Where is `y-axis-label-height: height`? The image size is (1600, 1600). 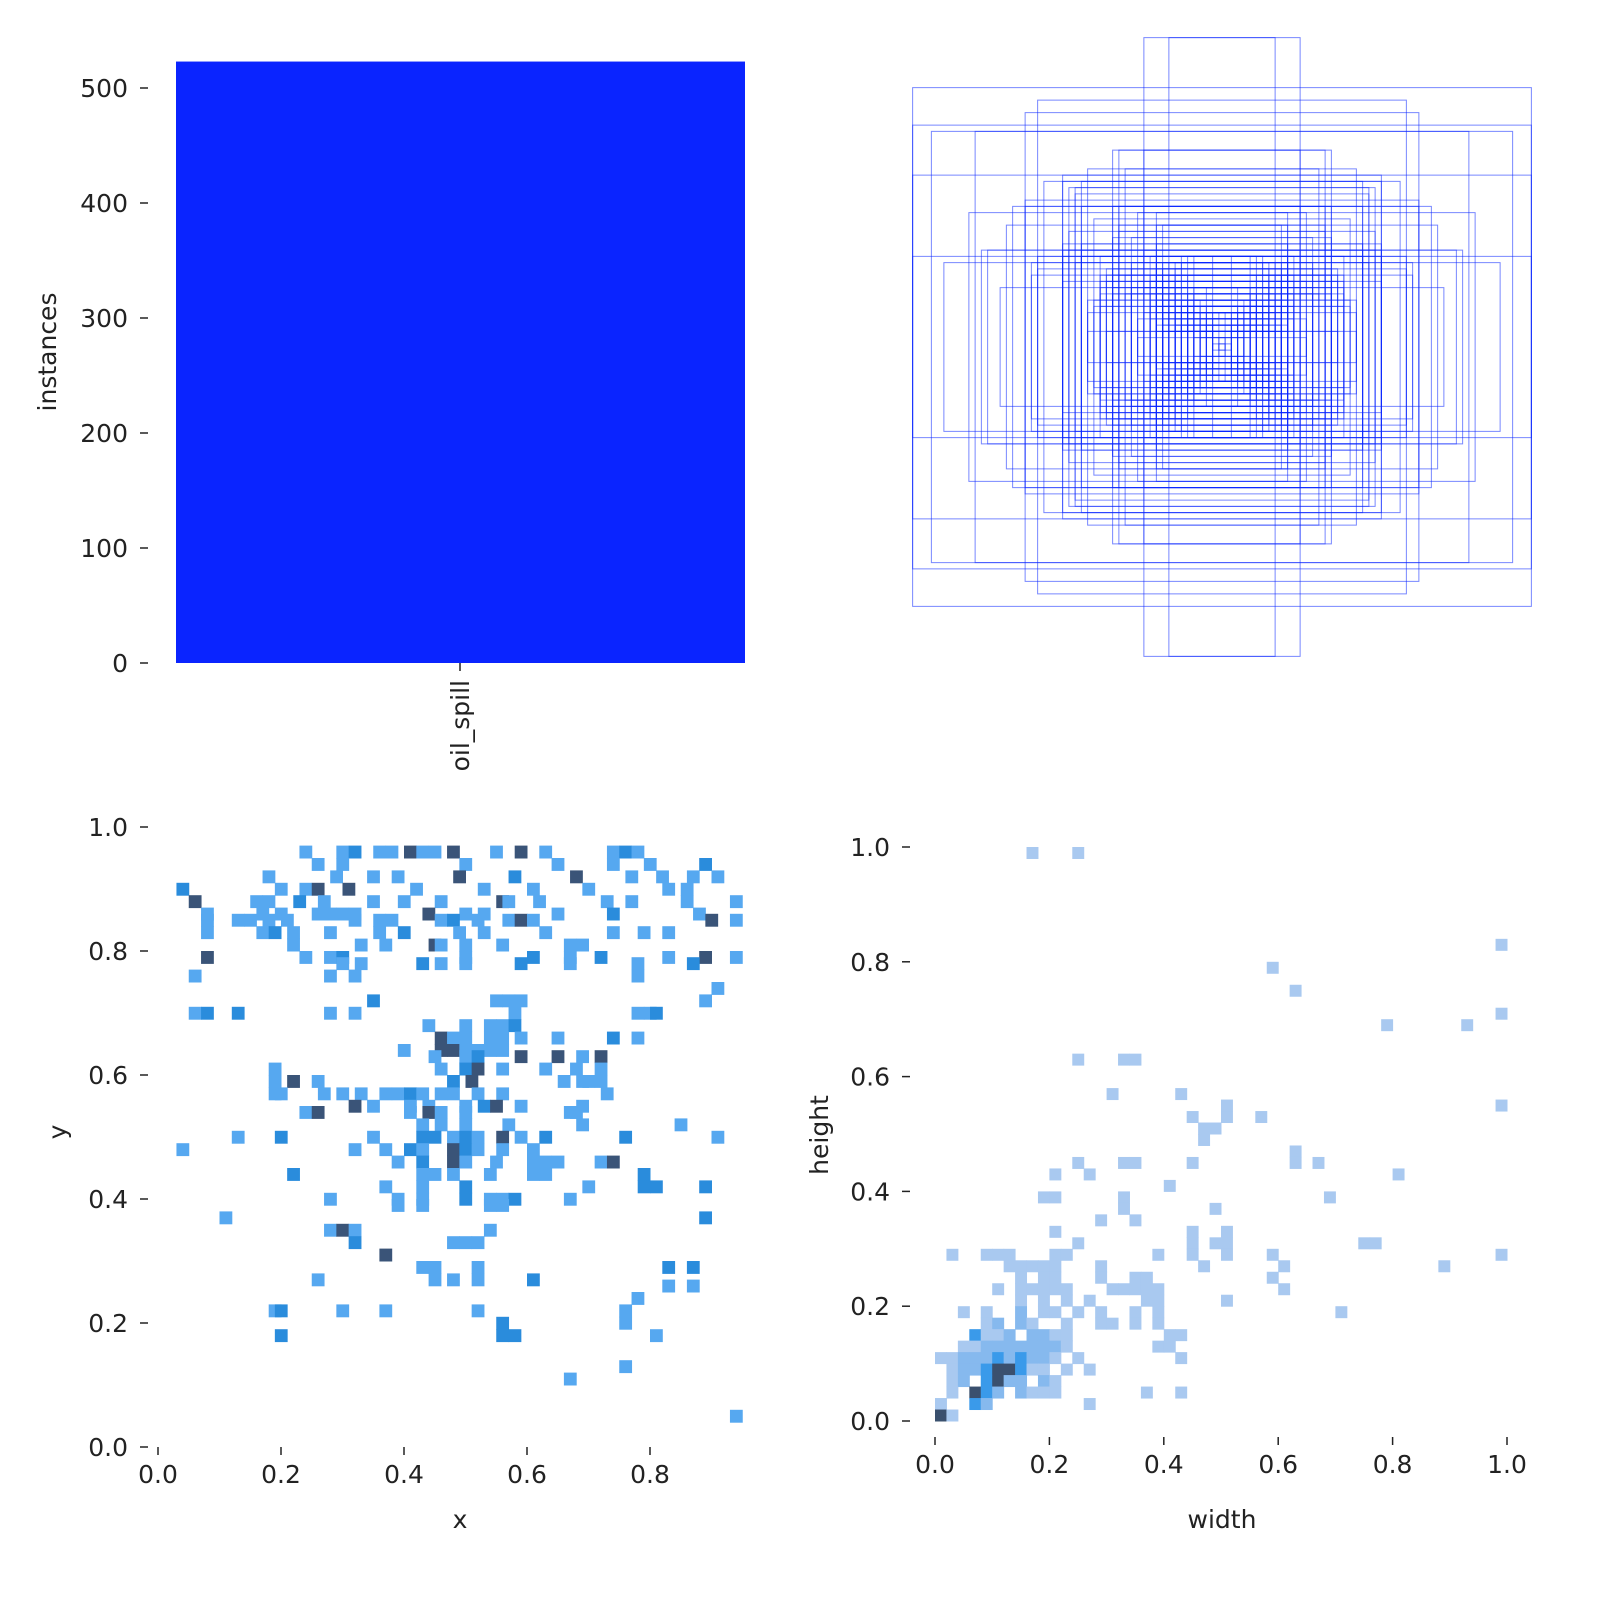 y-axis-label-height: height is located at coordinates (819, 1135).